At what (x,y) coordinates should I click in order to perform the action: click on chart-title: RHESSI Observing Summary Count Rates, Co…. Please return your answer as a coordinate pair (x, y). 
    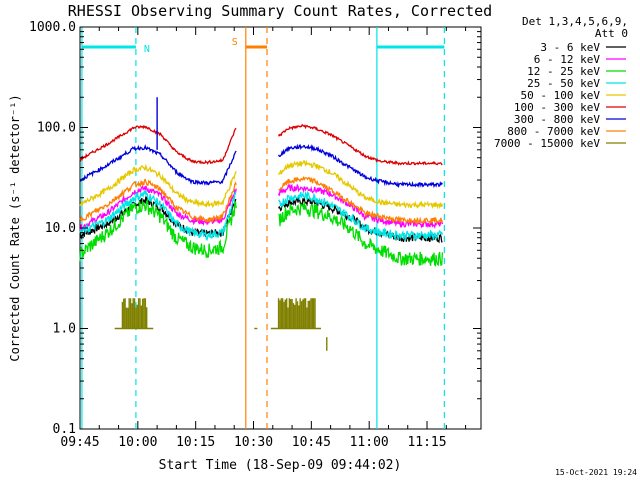
    Looking at the image, I should click on (280, 11).